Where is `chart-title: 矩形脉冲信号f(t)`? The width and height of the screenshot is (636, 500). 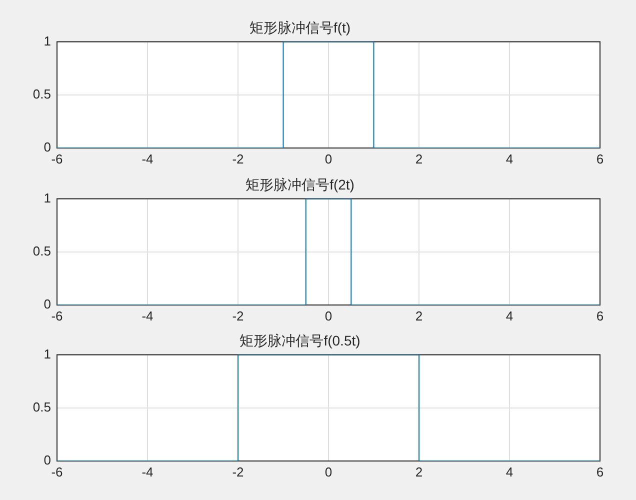 chart-title: 矩形脉冲信号f(t) is located at coordinates (300, 27).